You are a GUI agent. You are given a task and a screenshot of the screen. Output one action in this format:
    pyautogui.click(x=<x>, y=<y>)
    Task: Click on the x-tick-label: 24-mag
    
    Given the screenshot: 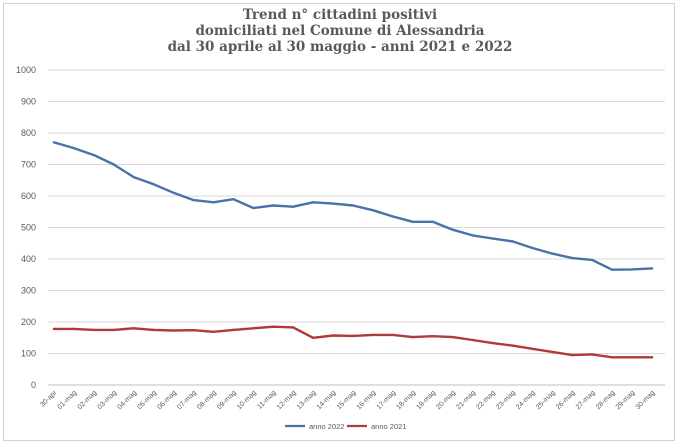 What is the action you would take?
    pyautogui.click(x=526, y=400)
    